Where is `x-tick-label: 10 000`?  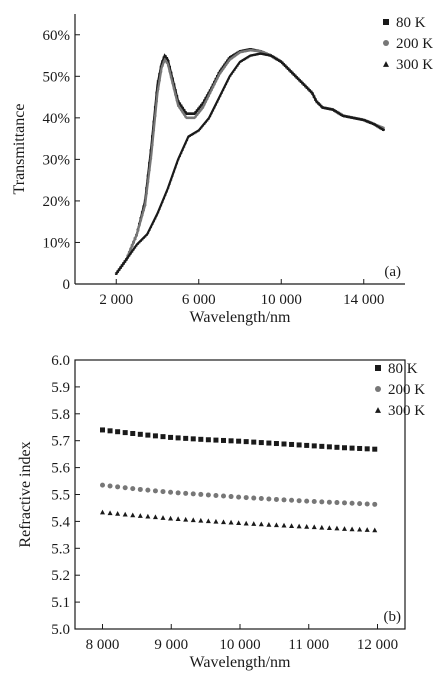
x-tick-label: 10 000 is located at coordinates (281, 300).